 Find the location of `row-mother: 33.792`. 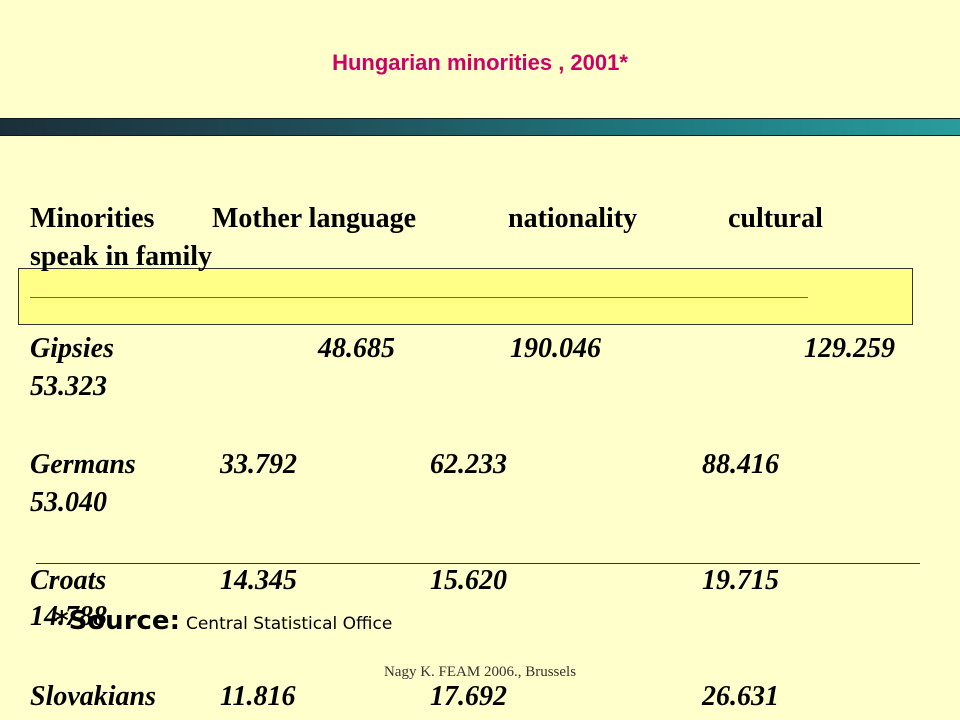

row-mother: 33.792 is located at coordinates (258, 464).